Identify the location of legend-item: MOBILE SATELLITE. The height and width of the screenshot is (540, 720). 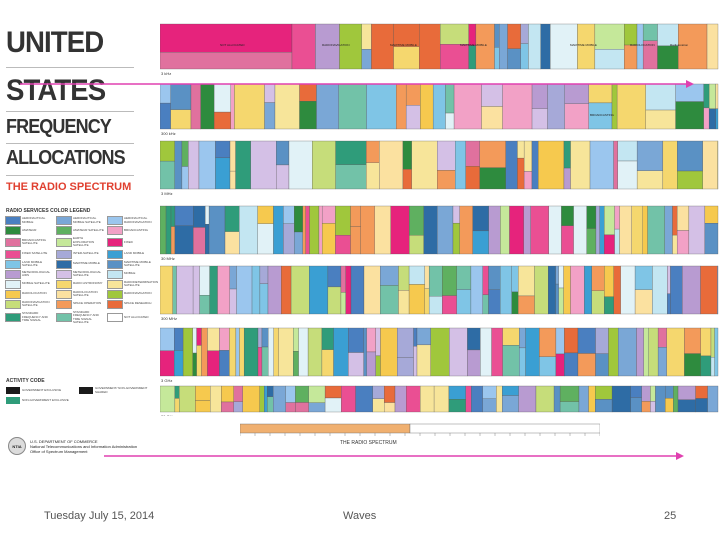
(29, 284).